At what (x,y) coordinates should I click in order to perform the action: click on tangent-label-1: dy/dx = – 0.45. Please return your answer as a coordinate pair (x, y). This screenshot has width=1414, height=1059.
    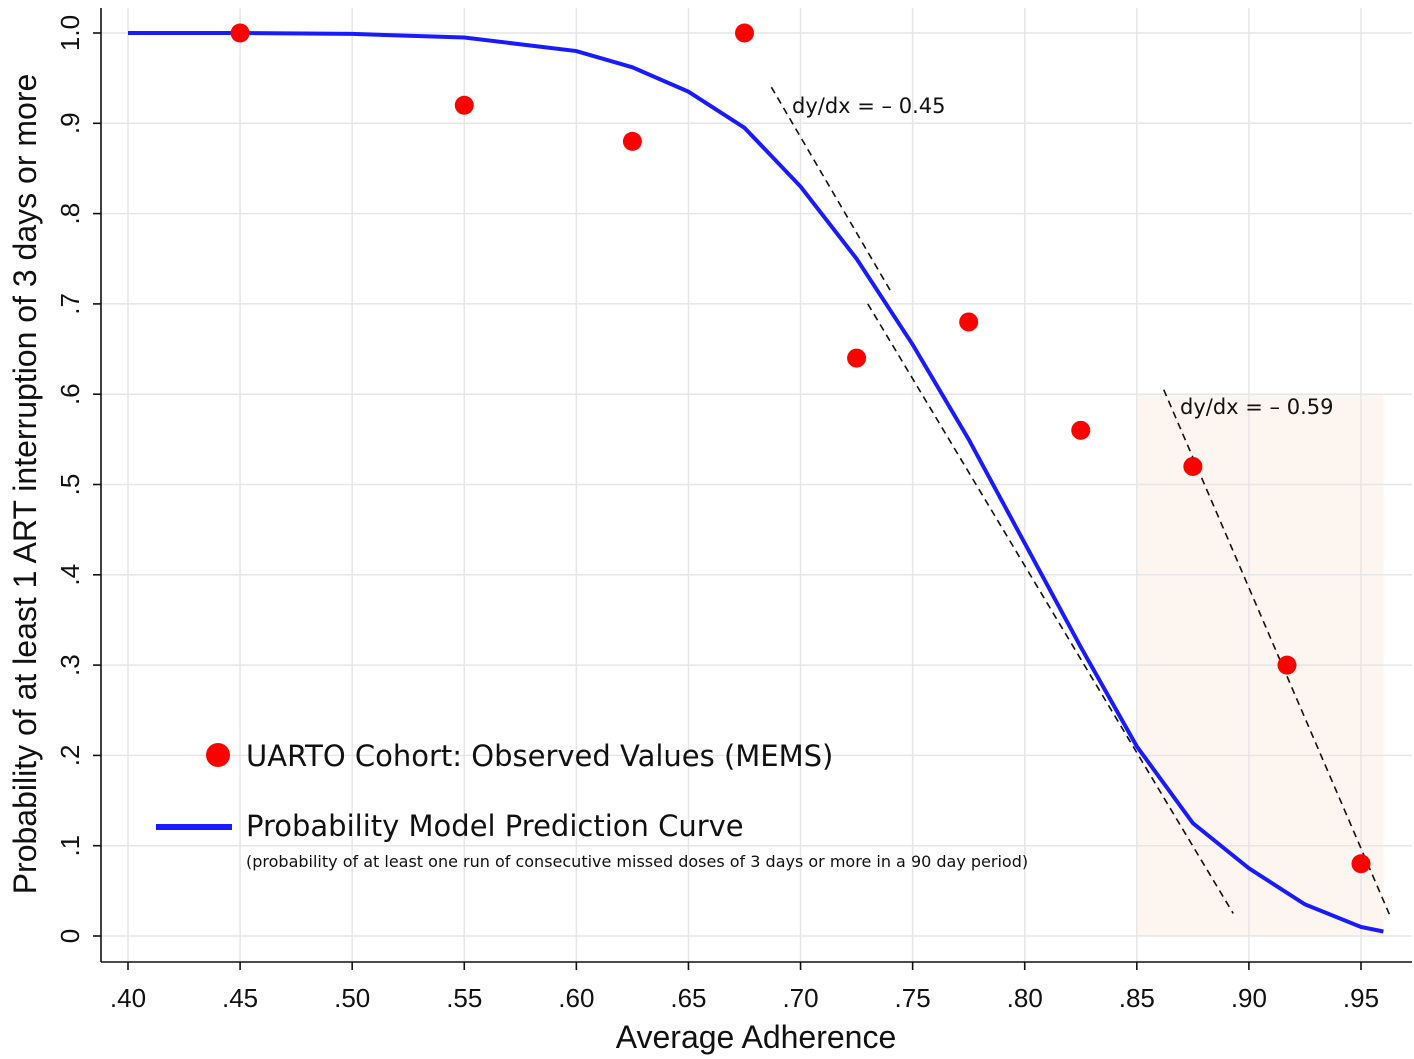
    Looking at the image, I should click on (868, 106).